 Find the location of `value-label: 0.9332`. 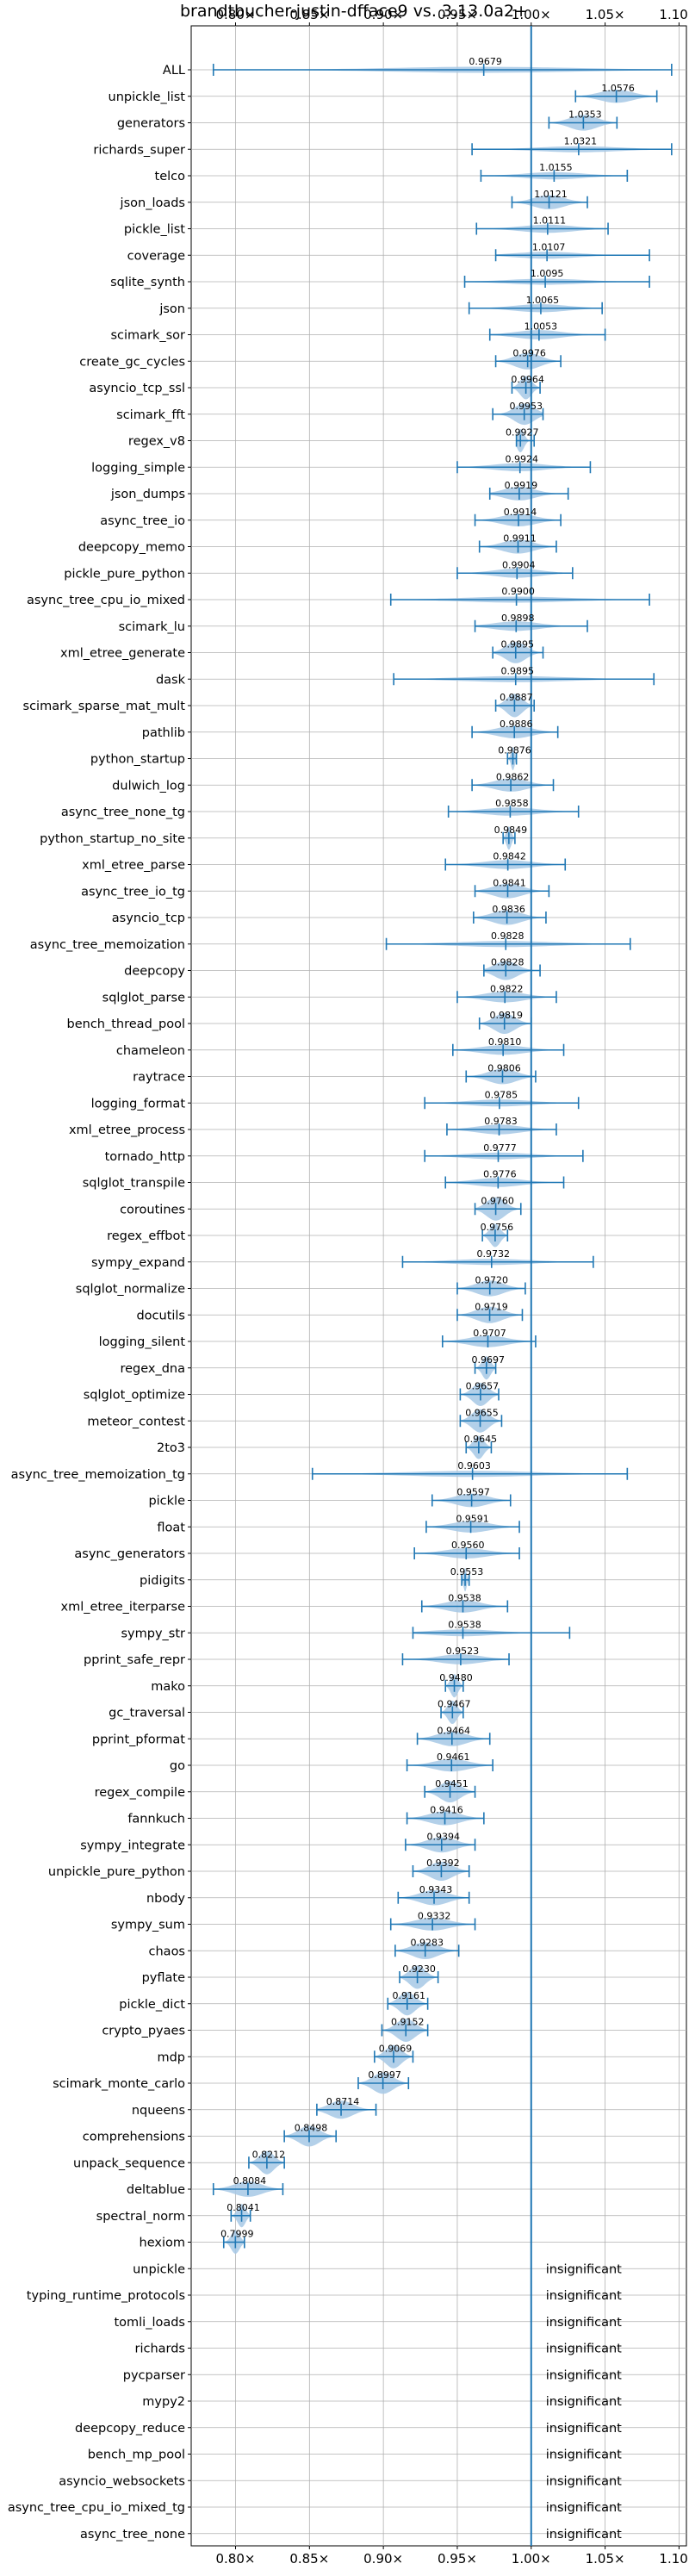

value-label: 0.9332 is located at coordinates (434, 1917).